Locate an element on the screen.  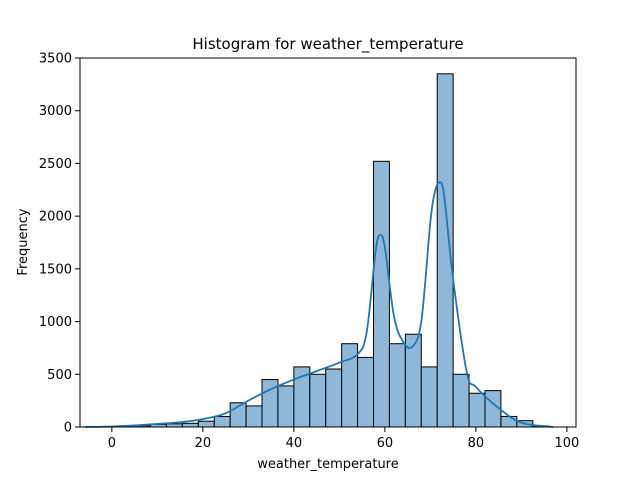
y-tick-label: 1000 is located at coordinates (55, 322).